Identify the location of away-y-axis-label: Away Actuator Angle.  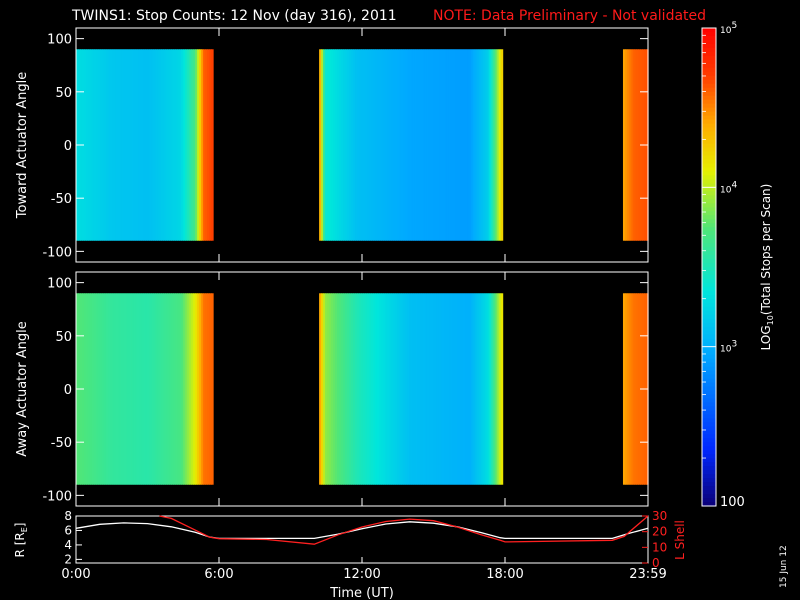
(22, 388).